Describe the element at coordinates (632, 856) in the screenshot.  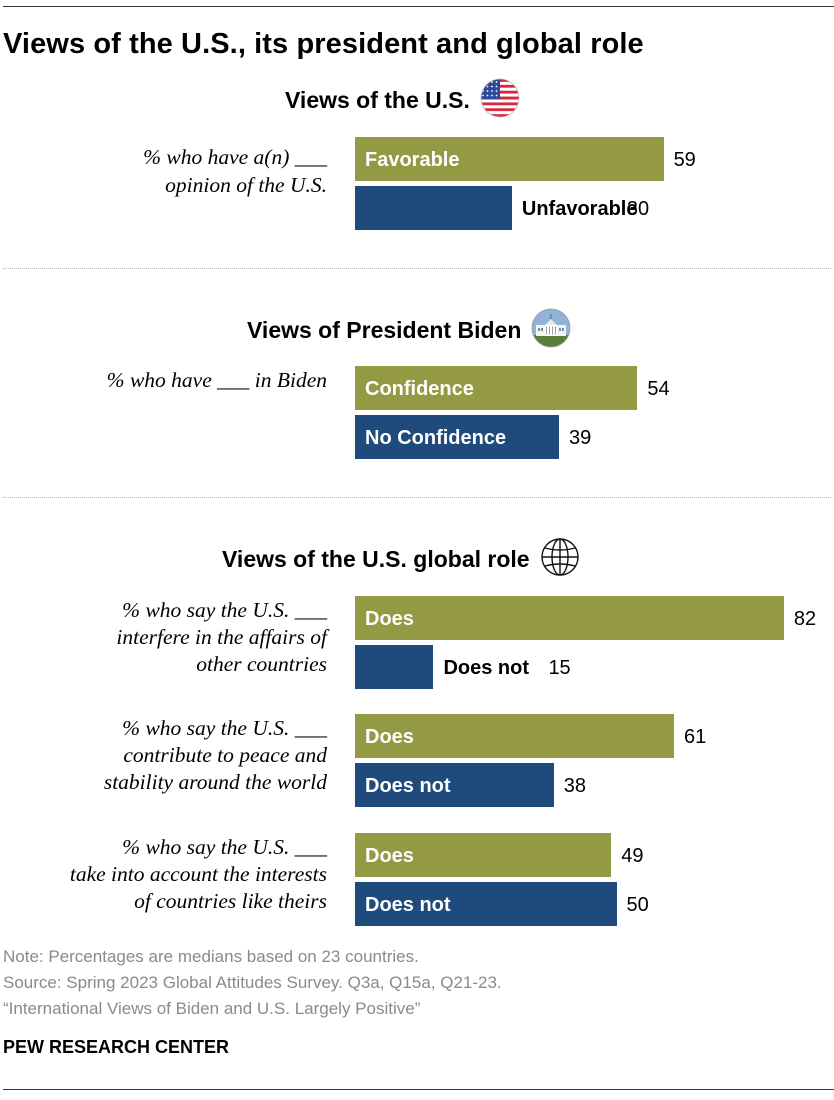
I see `bar-value: 49` at that location.